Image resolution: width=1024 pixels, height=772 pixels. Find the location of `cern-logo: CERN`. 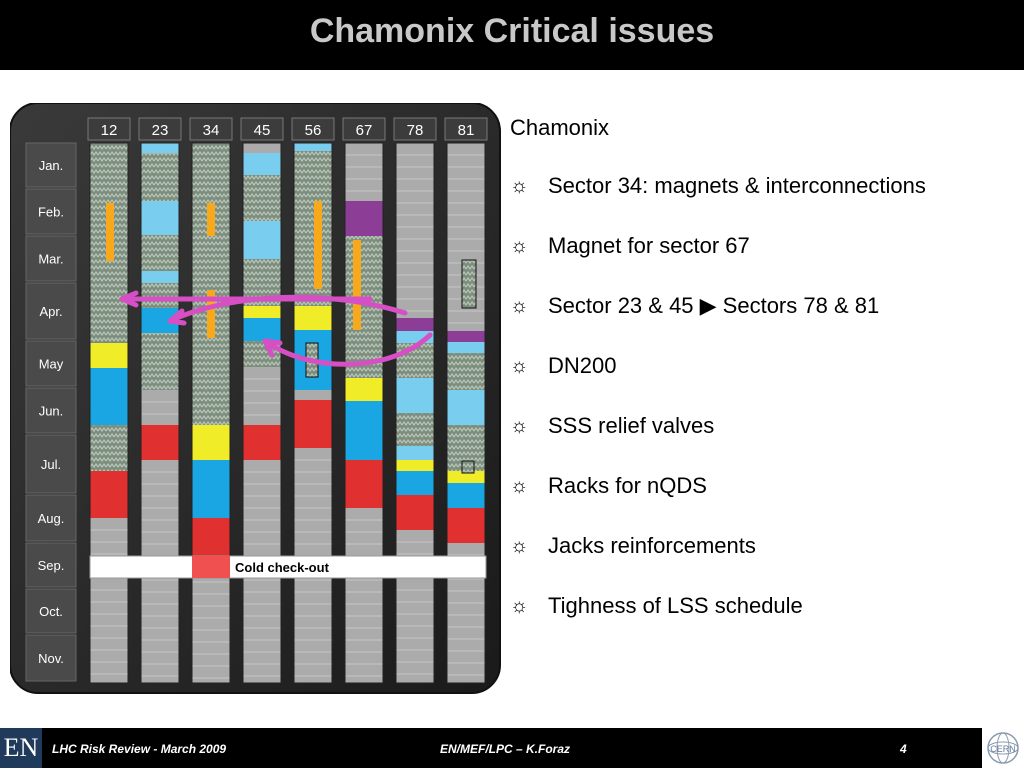

cern-logo: CERN is located at coordinates (1003, 748).